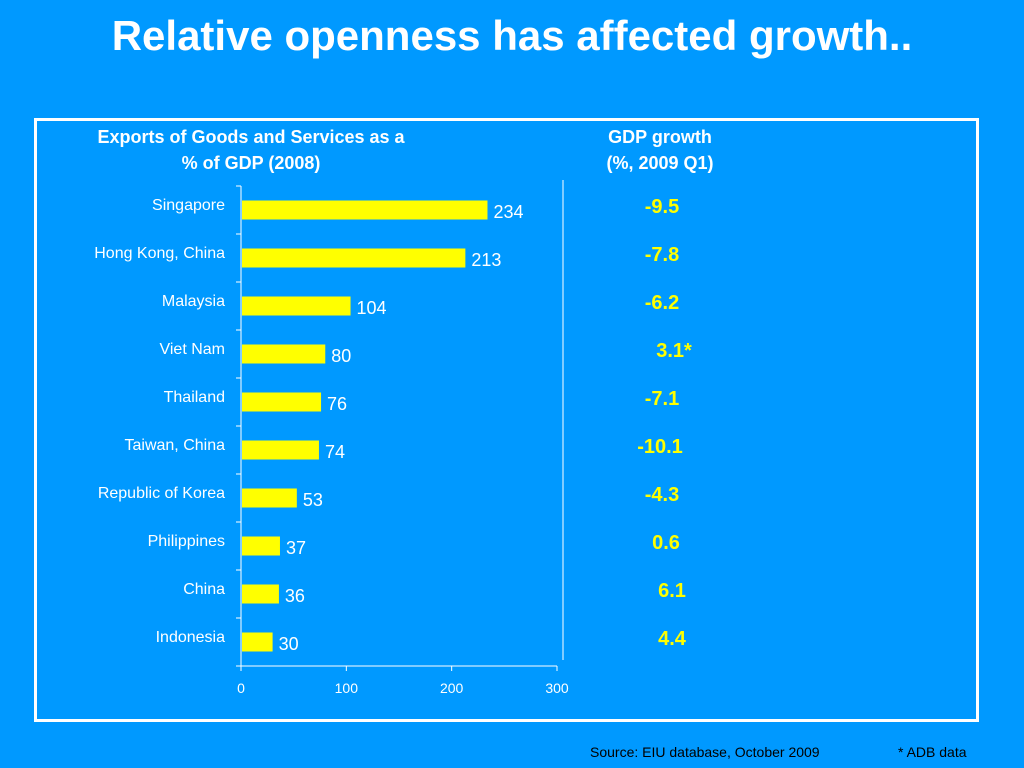  I want to click on gdp-growth-value: -9.5, so click(662, 207).